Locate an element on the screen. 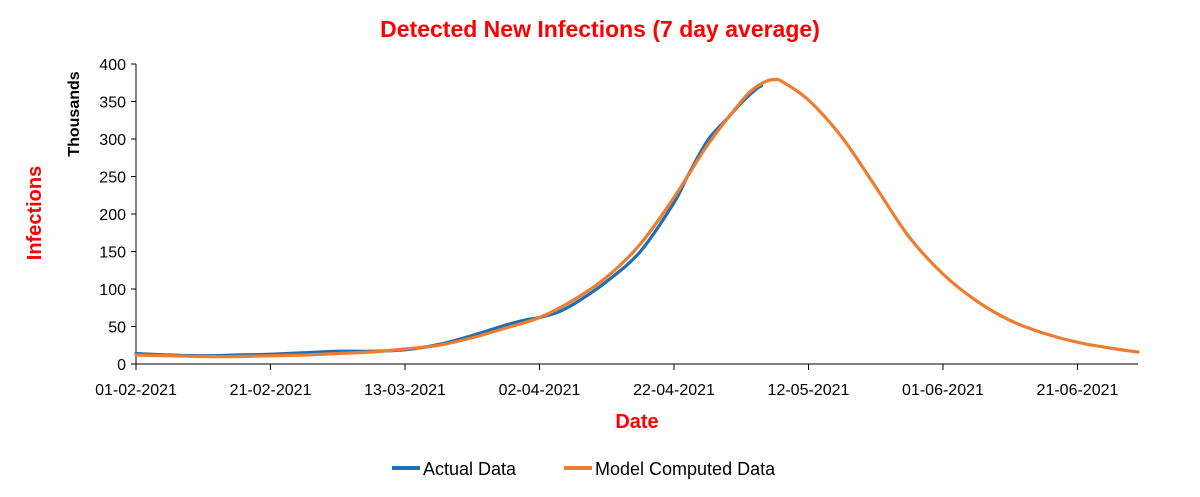  x-tick-label: 21-06-2021 is located at coordinates (1078, 390).